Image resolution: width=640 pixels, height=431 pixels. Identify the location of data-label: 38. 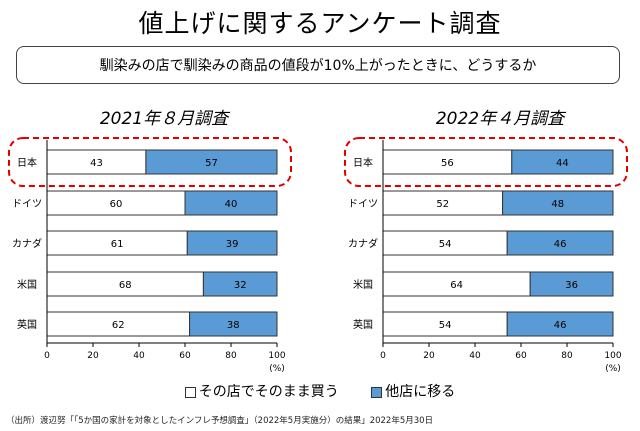
(233, 325).